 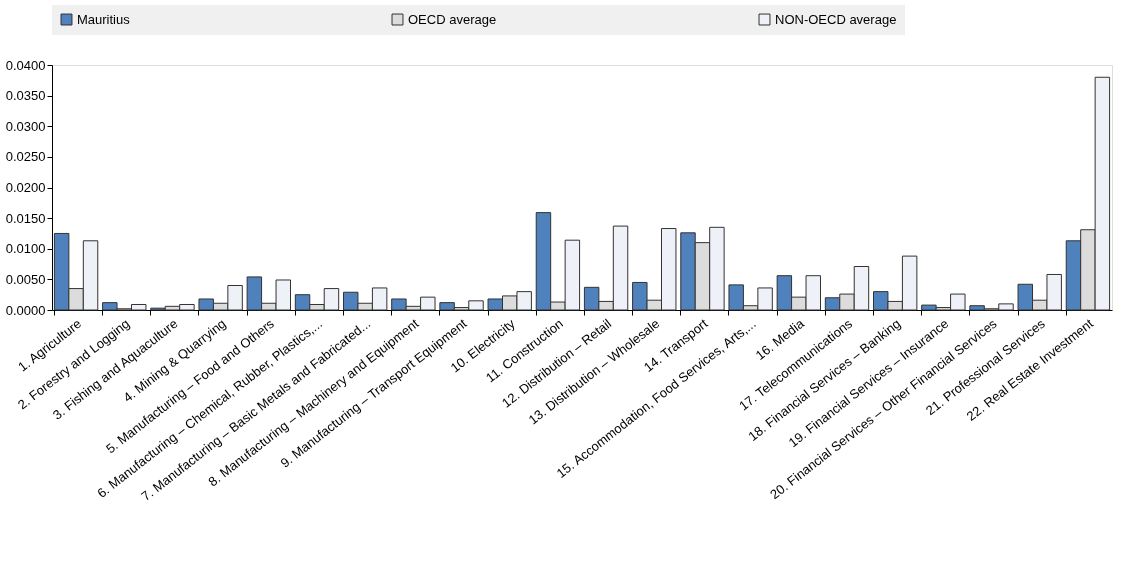 What do you see at coordinates (452, 19) in the screenshot?
I see `legend-label: OECD average` at bounding box center [452, 19].